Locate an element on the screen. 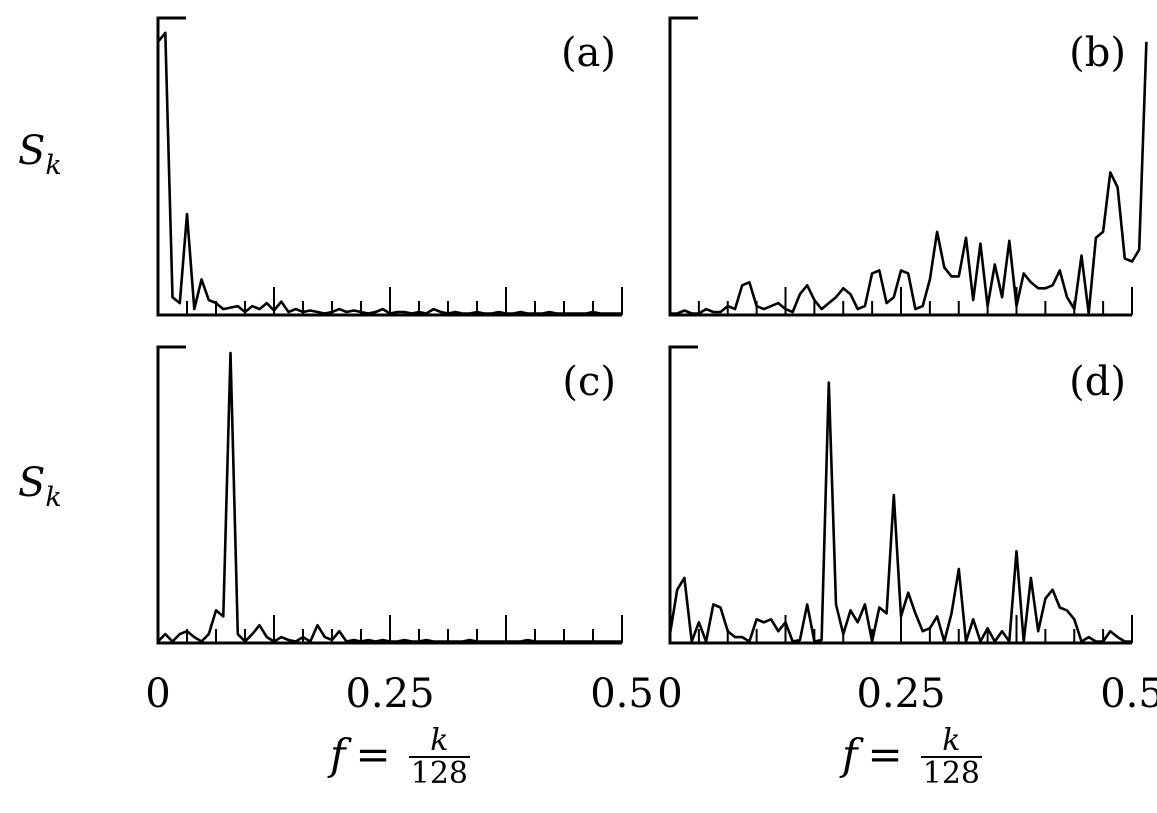 This screenshot has height=813, width=1157. panel-c-xtick-label: 0.25 is located at coordinates (389, 694).